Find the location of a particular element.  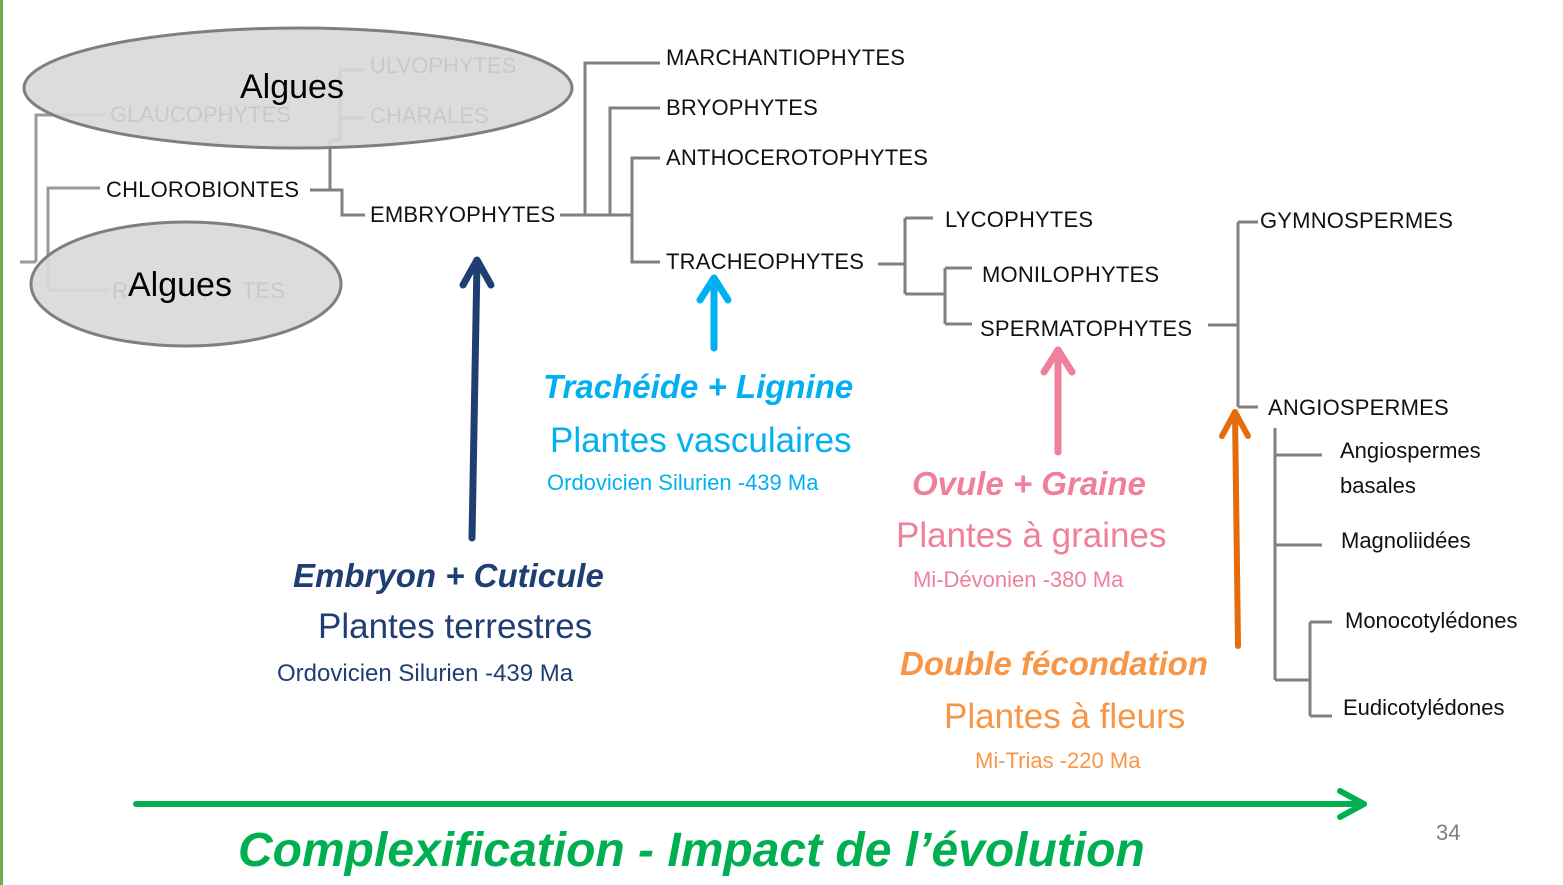

algues-oval-bottom is located at coordinates (186, 284).